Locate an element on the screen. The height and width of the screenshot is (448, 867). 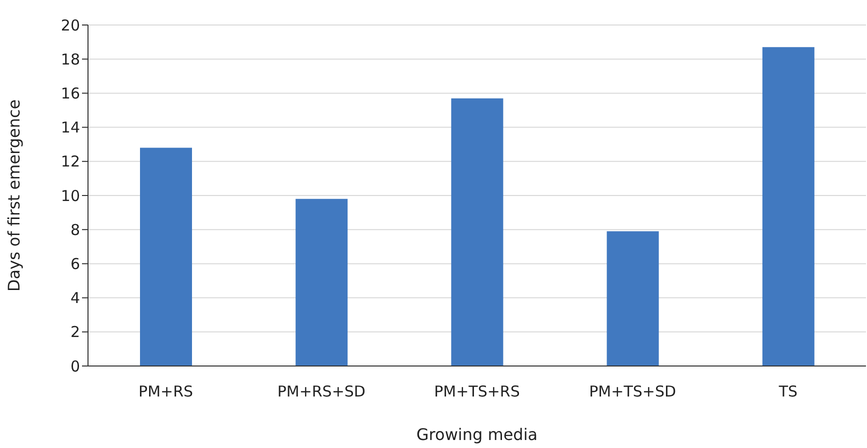
y-tick-label: 8 is located at coordinates (75, 229).